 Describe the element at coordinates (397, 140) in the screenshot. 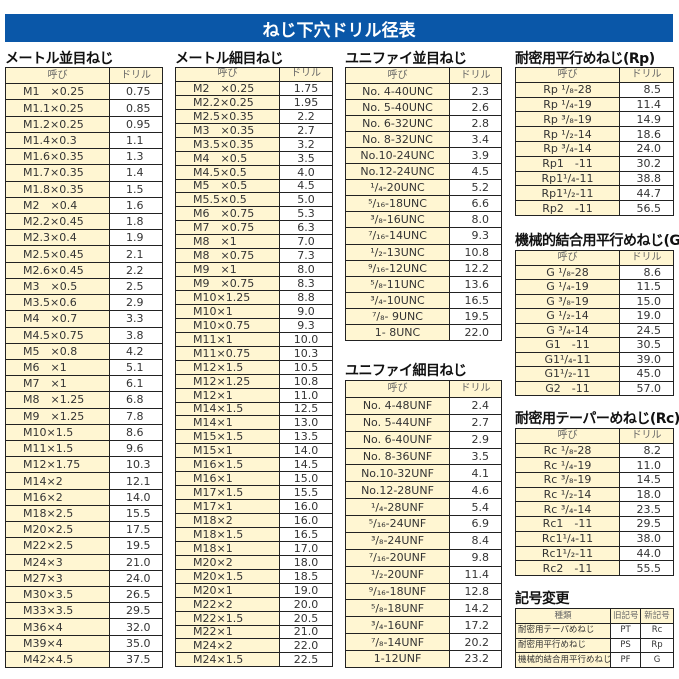

I see `thread-size-cell: No. 8-32UNC` at that location.